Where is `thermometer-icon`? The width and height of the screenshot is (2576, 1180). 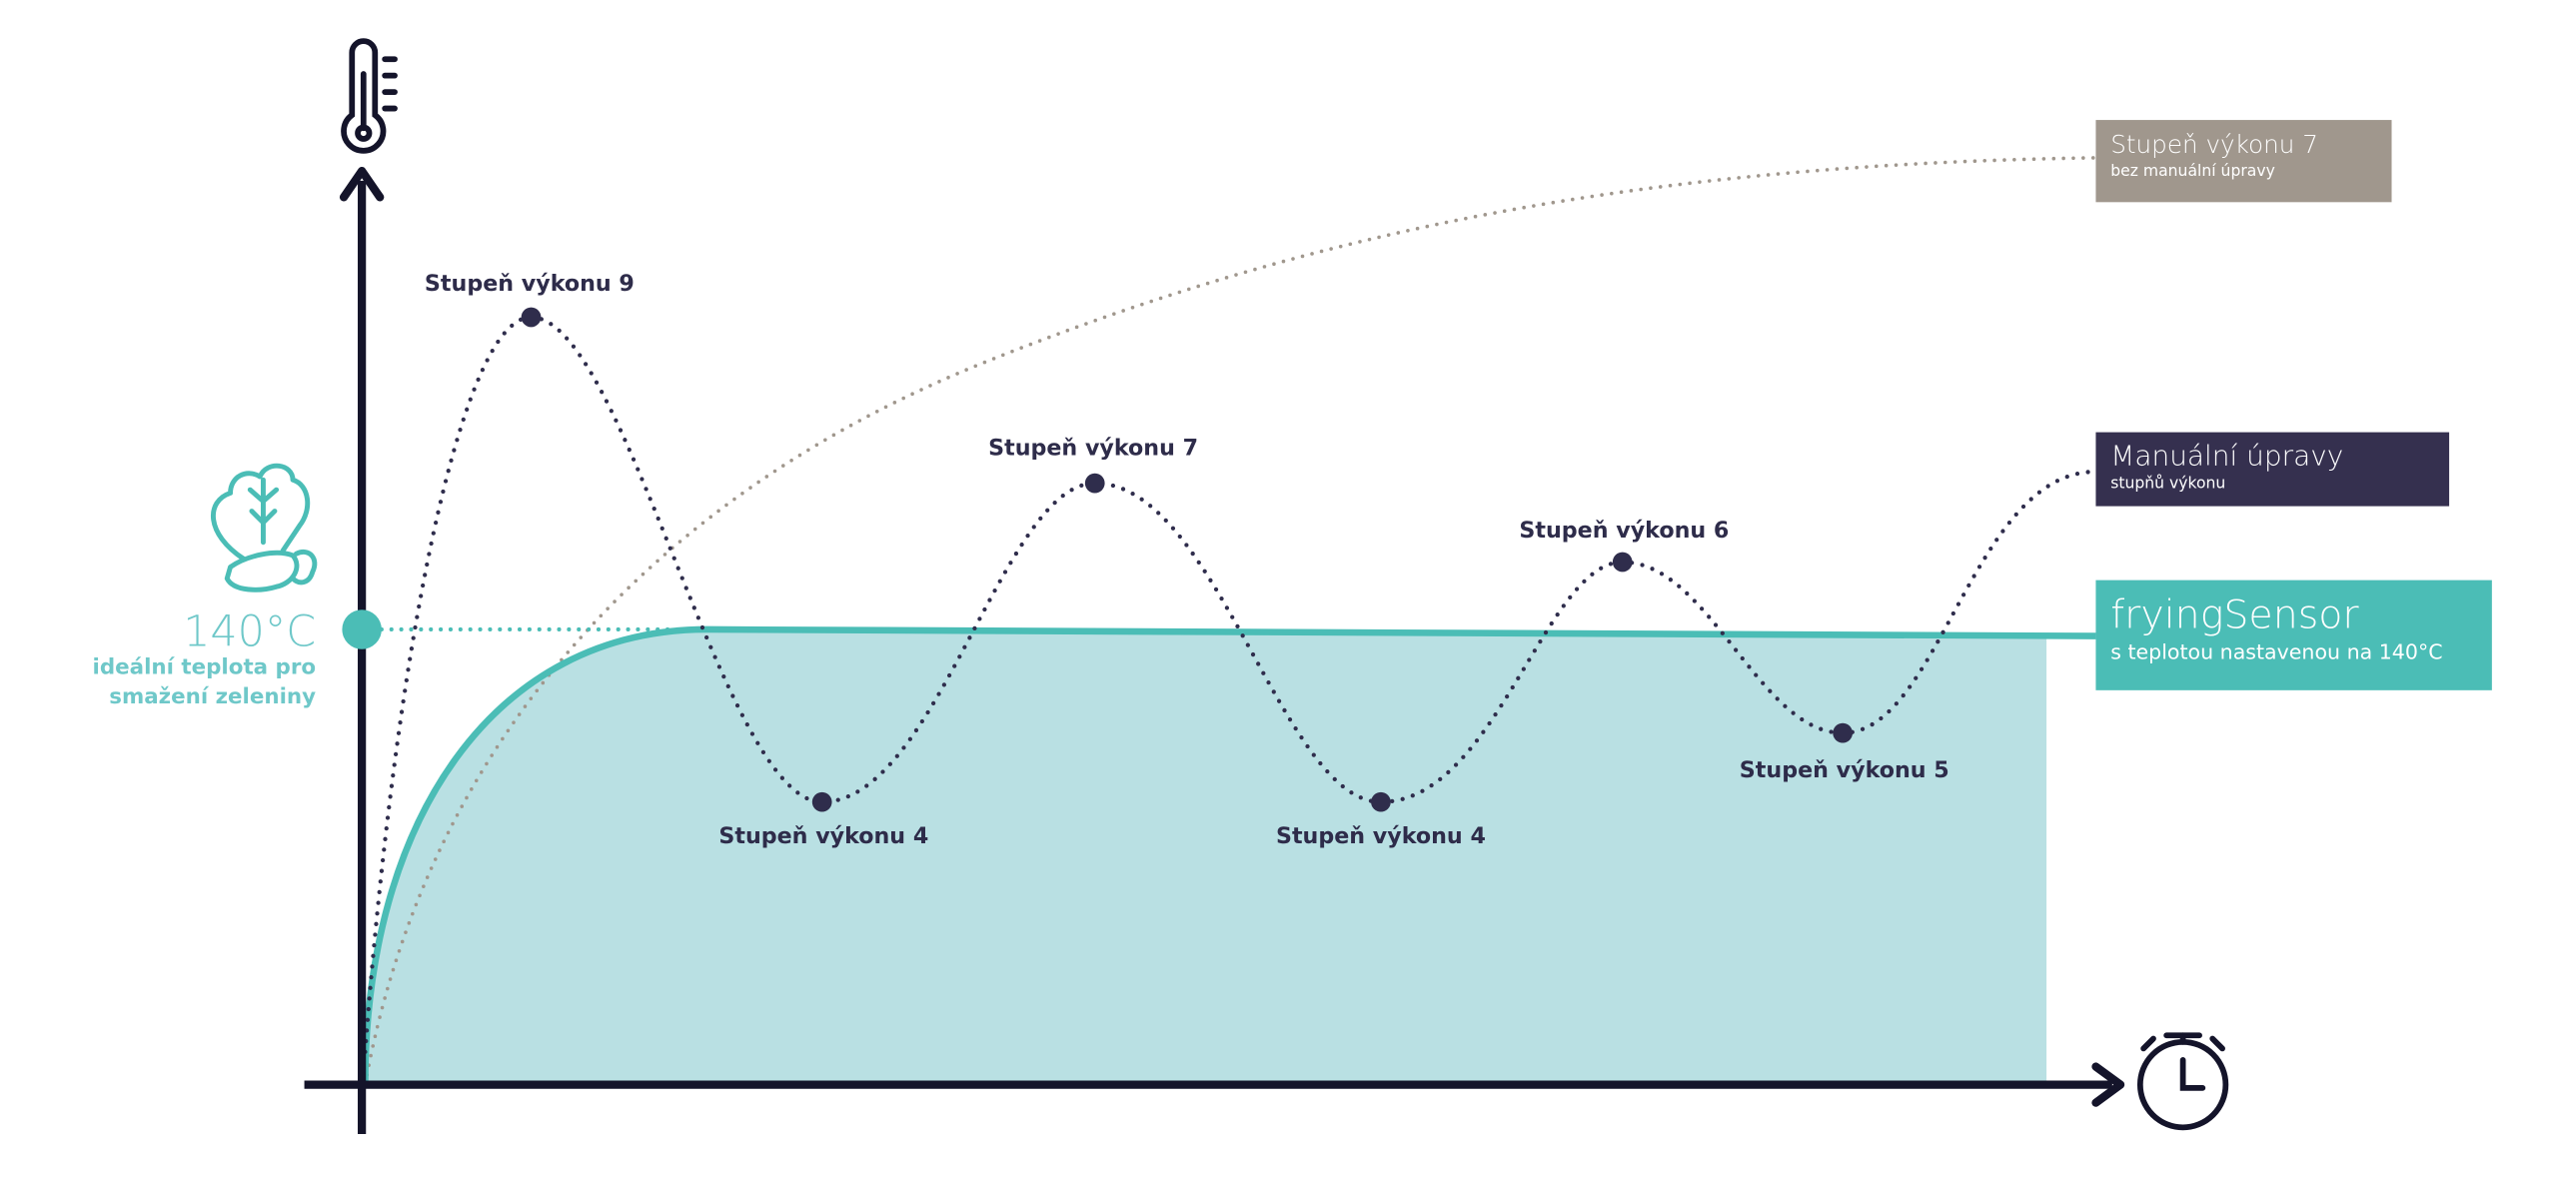 thermometer-icon is located at coordinates (369, 96).